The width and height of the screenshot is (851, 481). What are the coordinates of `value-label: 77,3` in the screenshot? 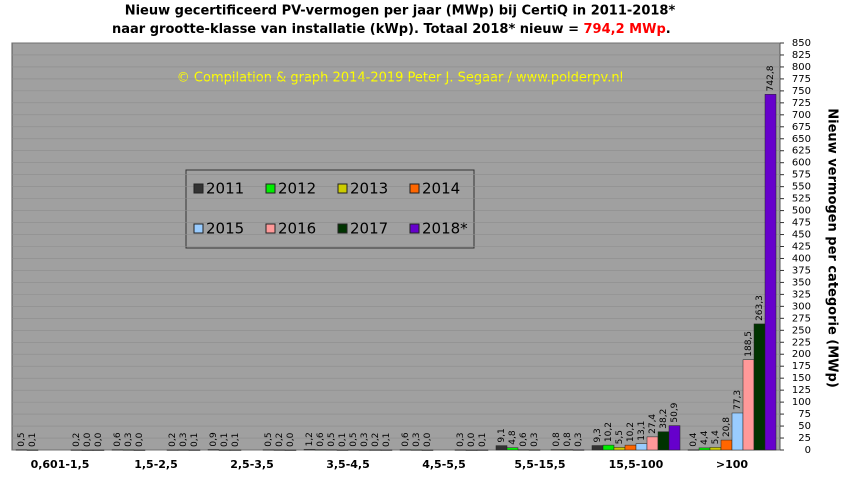 It's located at (738, 400).